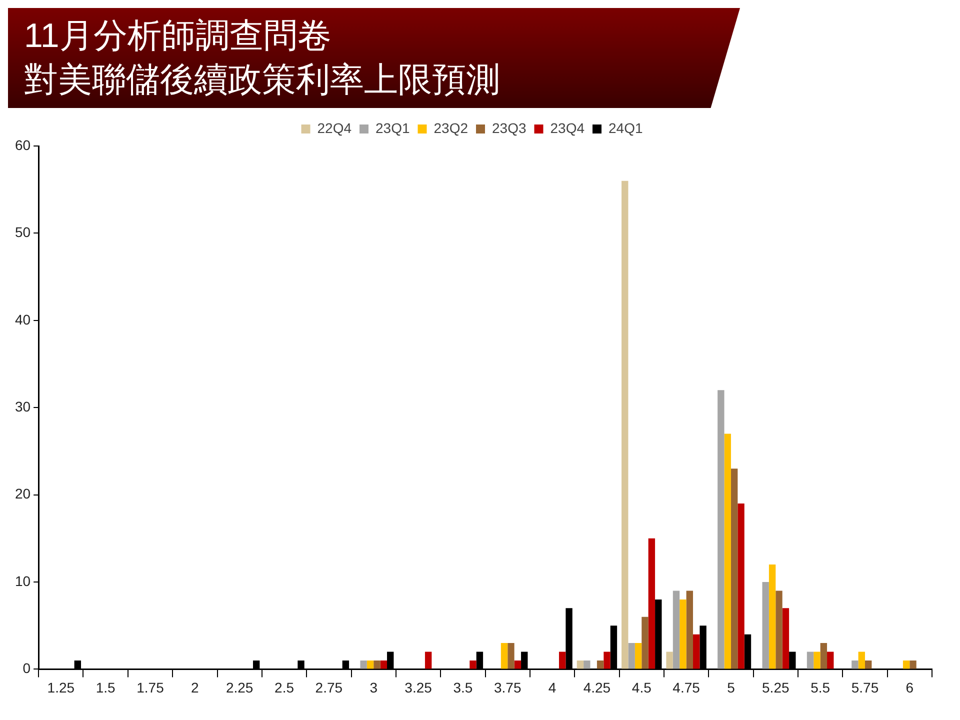  Describe the element at coordinates (195, 687) in the screenshot. I see `x-tick-label: 2` at that location.